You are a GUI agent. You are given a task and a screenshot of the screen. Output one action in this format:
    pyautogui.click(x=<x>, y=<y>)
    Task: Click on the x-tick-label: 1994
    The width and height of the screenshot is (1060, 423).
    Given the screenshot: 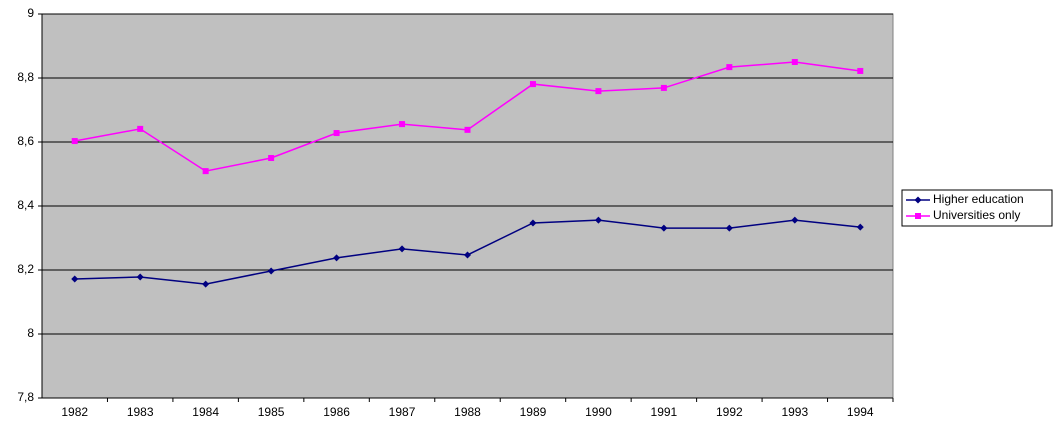 What is the action you would take?
    pyautogui.click(x=860, y=412)
    